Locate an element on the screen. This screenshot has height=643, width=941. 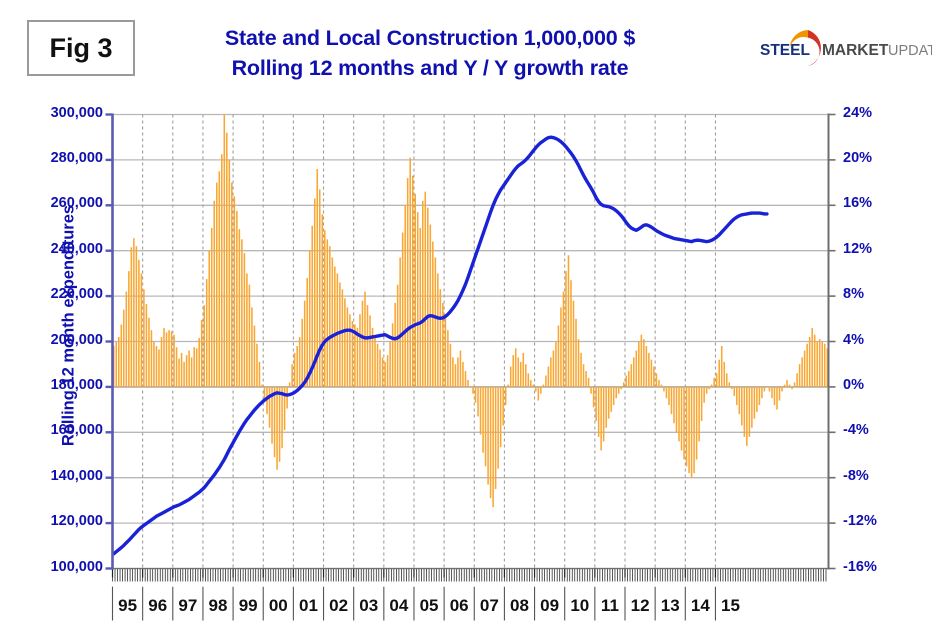
x-axis-year-label: 07 is located at coordinates (489, 605).